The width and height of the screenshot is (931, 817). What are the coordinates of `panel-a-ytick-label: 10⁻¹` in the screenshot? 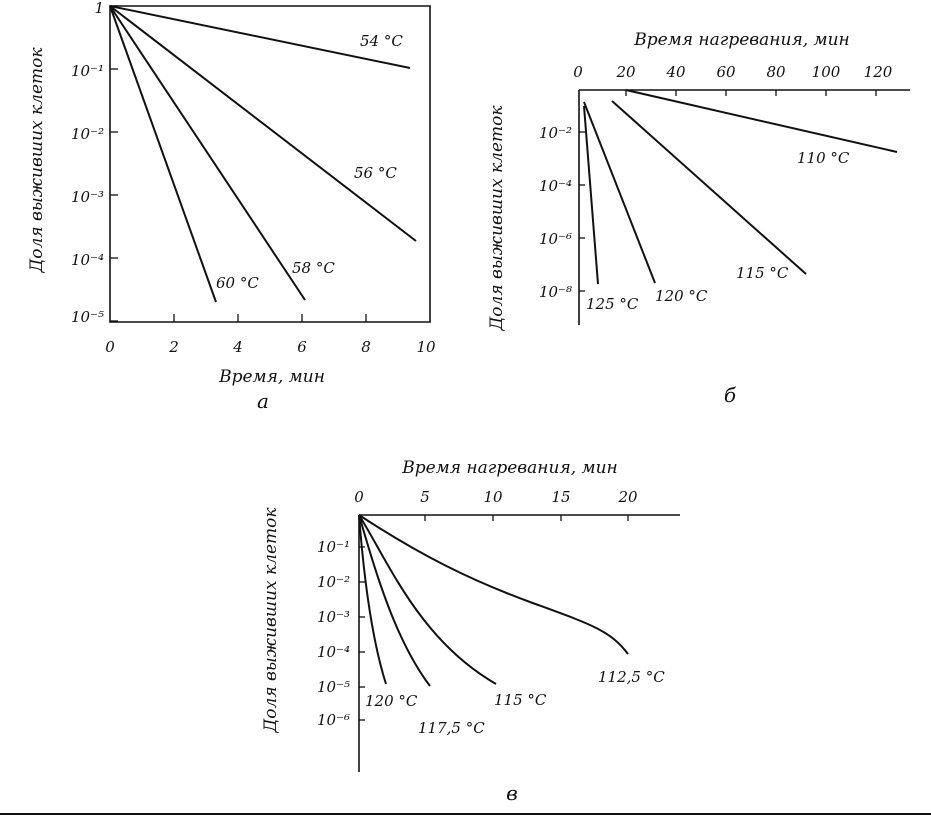 It's located at (87, 71).